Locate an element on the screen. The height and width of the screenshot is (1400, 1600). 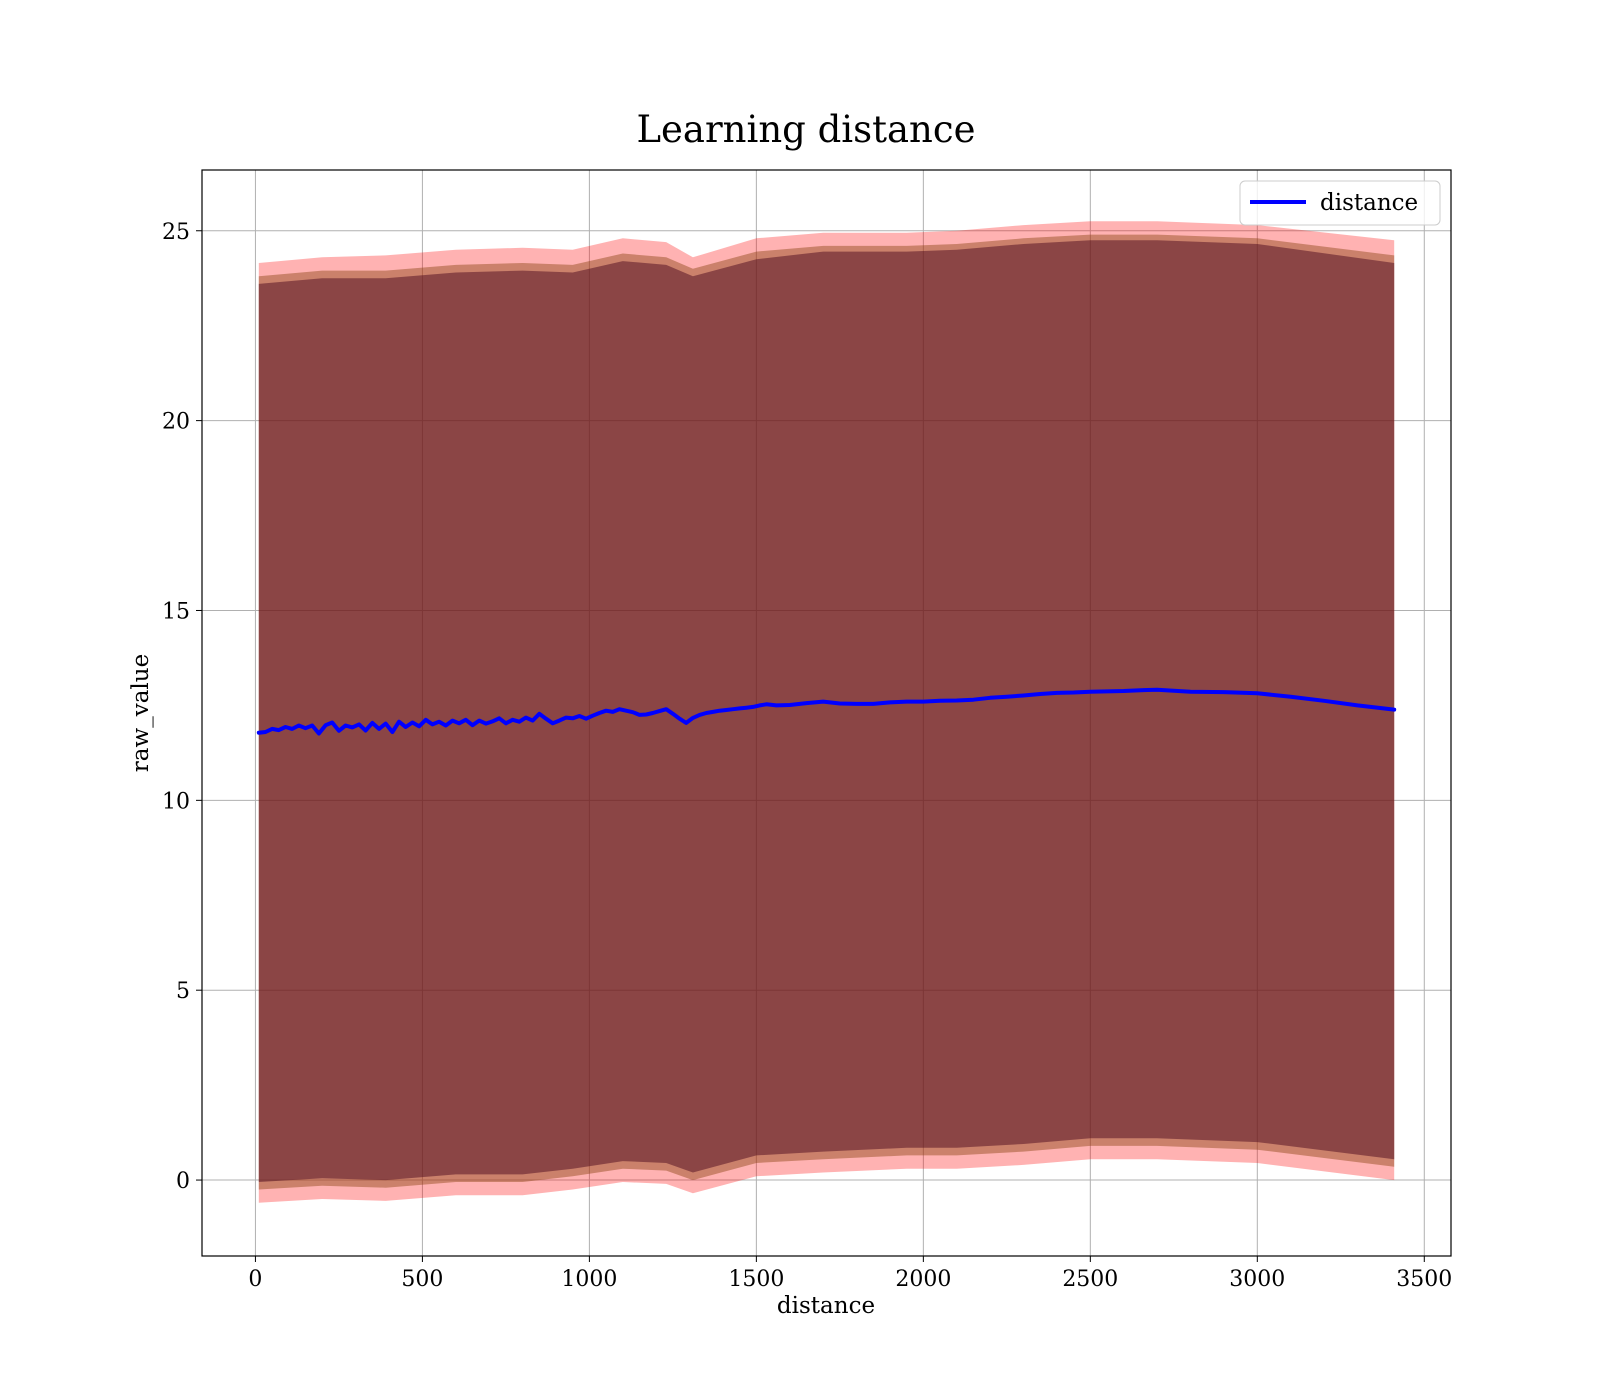
chart-title: Learning distance is located at coordinates (805, 129).